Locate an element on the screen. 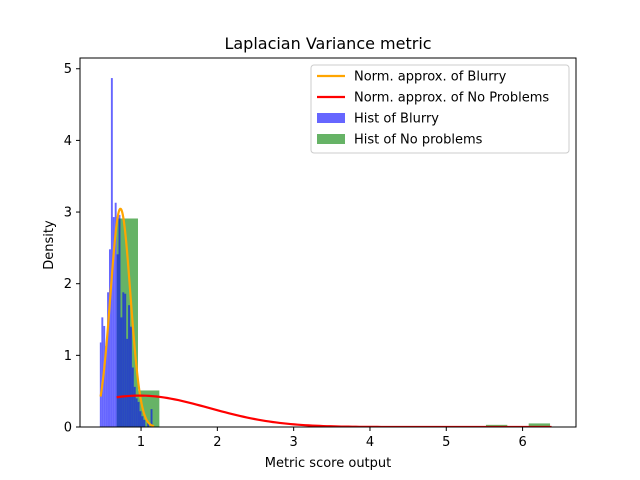  chart-title: Laplacian Variance metric is located at coordinates (327, 43).